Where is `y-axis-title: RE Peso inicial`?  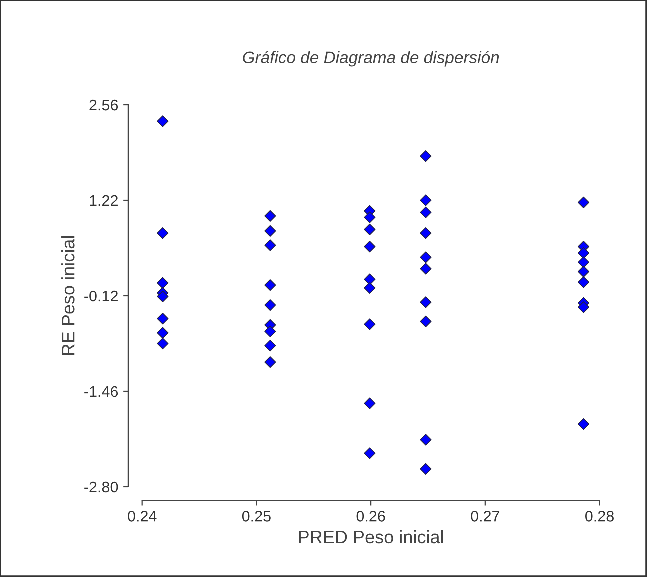
y-axis-title: RE Peso inicial is located at coordinates (68, 296).